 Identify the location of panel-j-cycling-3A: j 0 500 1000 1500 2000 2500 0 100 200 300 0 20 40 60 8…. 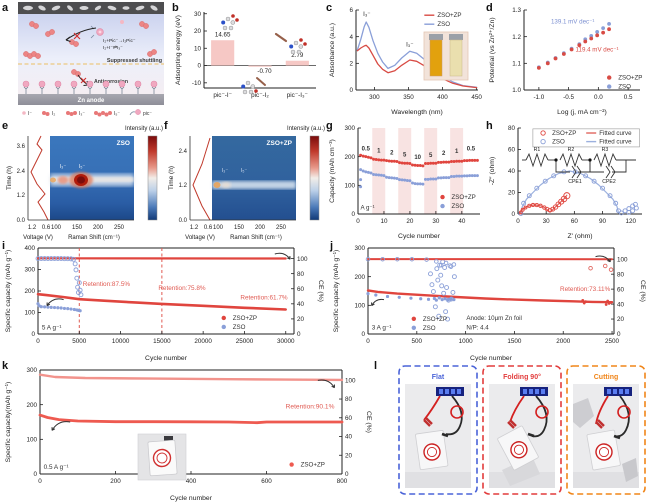
(489, 301).